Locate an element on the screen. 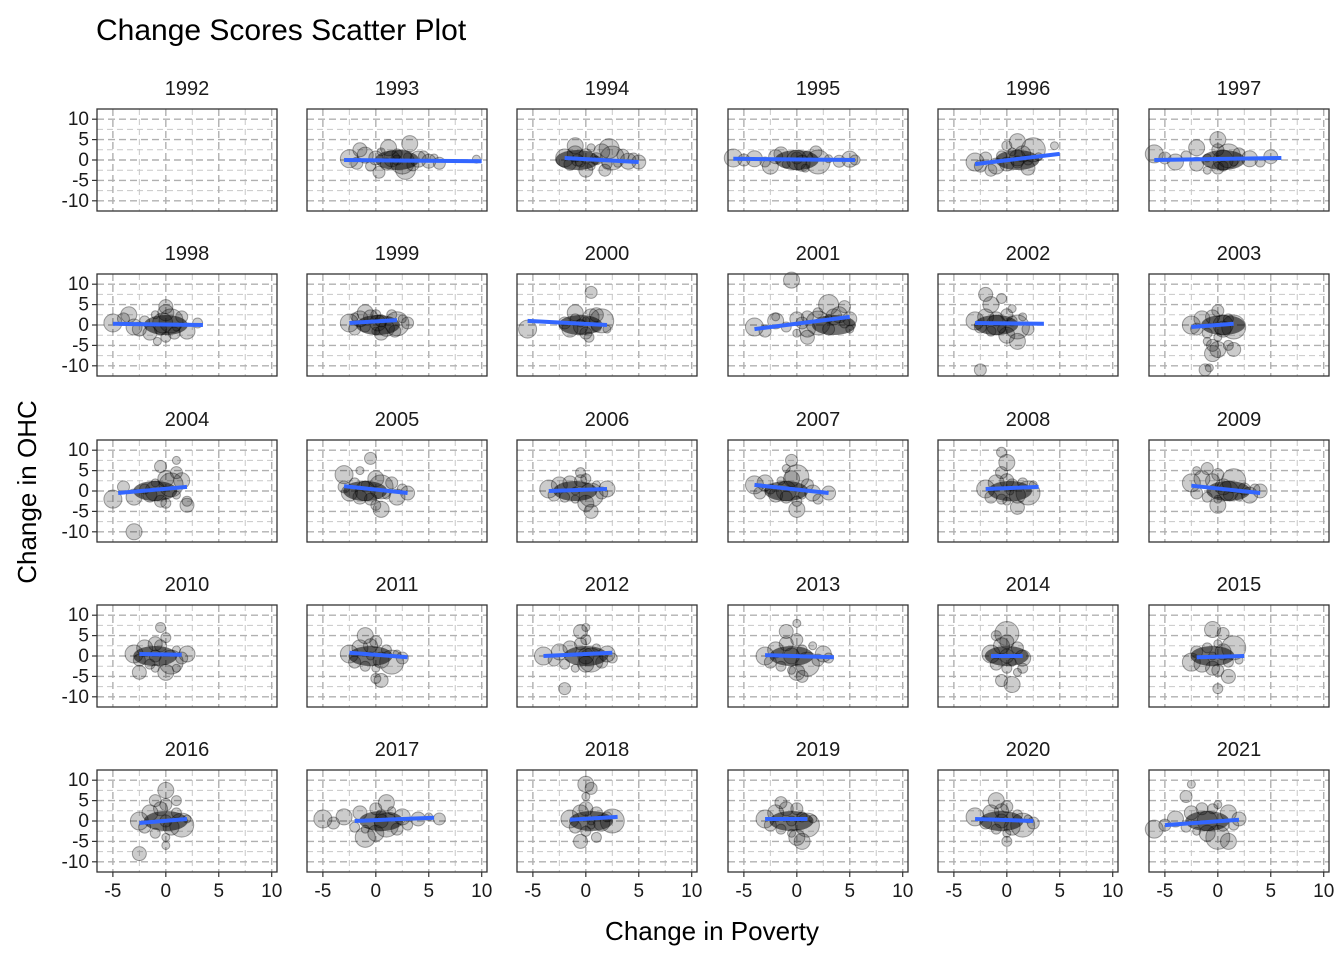  facet-label: 1993 is located at coordinates (397, 89).